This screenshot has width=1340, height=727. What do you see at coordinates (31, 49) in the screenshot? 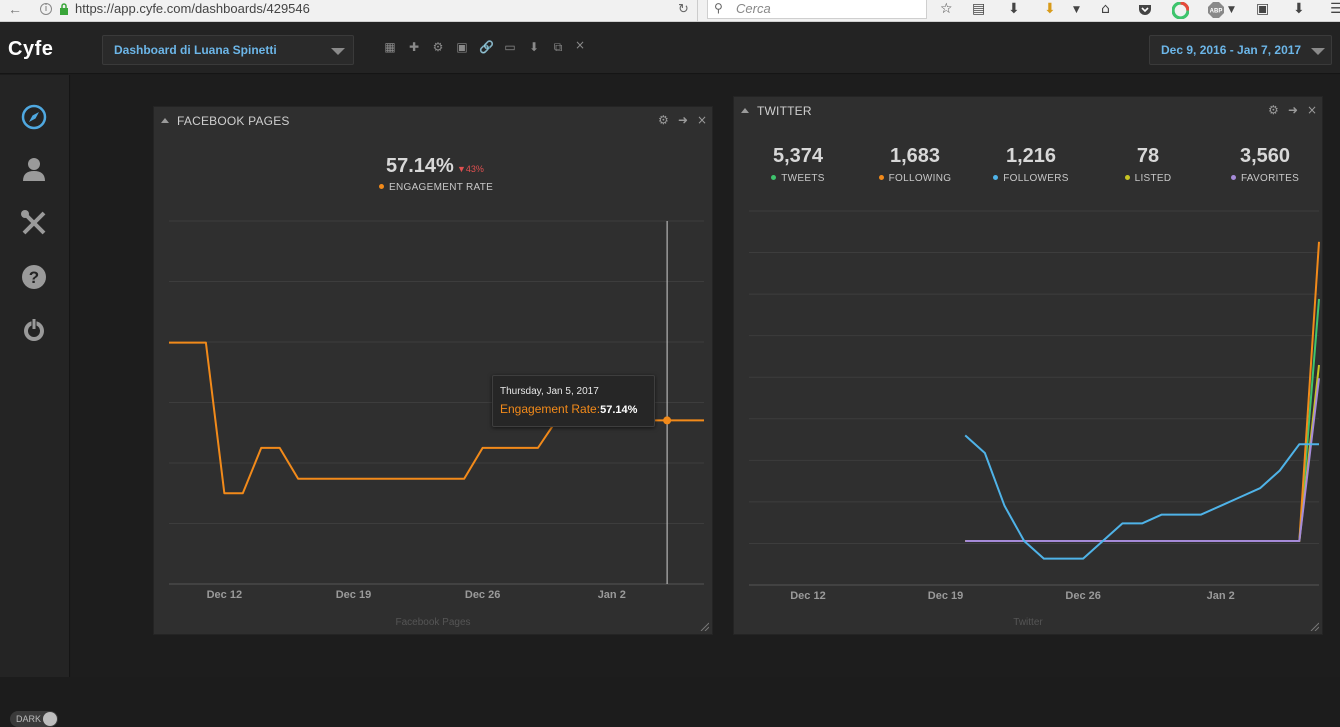
I see `cyfe-logo: Cyfe` at bounding box center [31, 49].